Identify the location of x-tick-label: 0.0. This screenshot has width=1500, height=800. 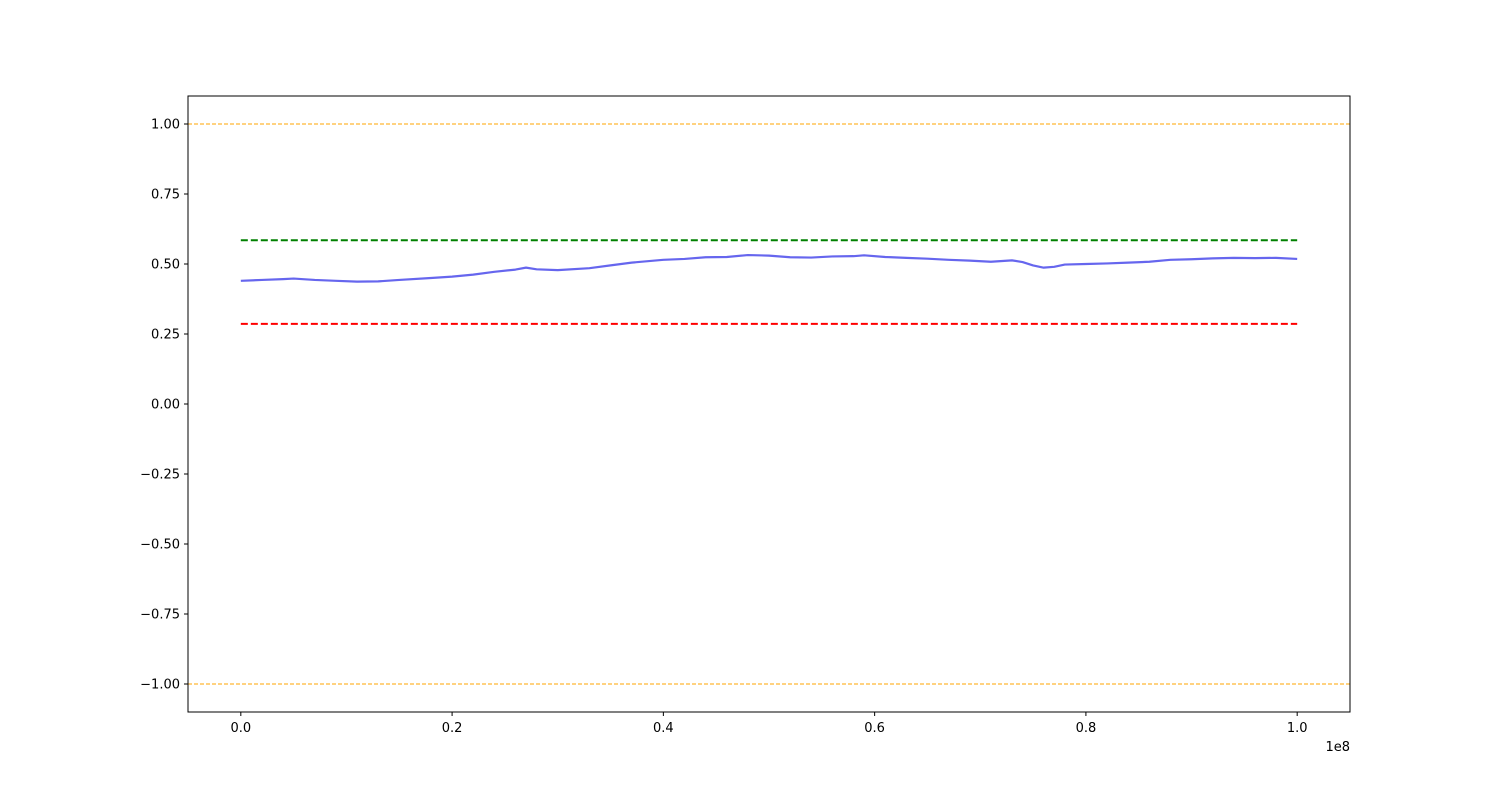
(240, 728).